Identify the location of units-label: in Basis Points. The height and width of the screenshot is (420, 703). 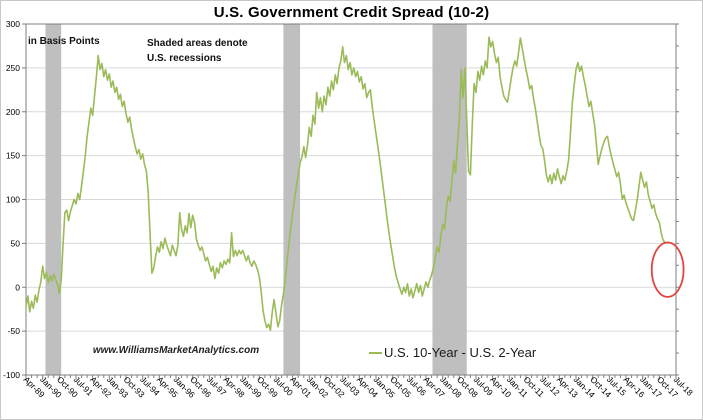
(64, 41).